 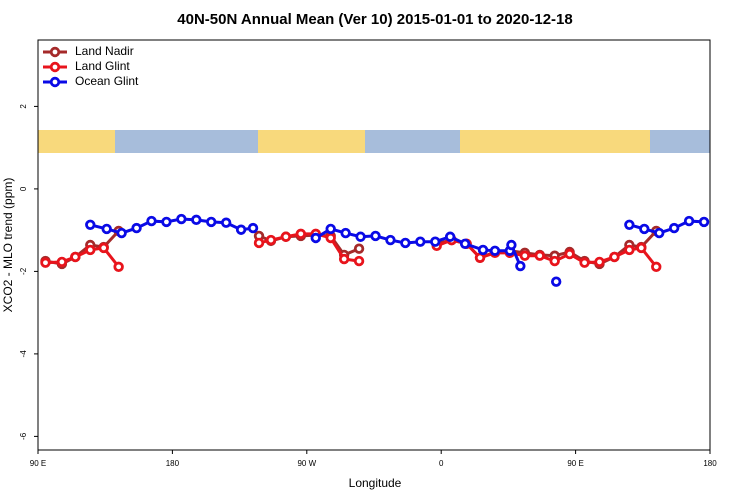 I want to click on y-axis-label: XCO2 - MLO trend (ppm), so click(x=8, y=245).